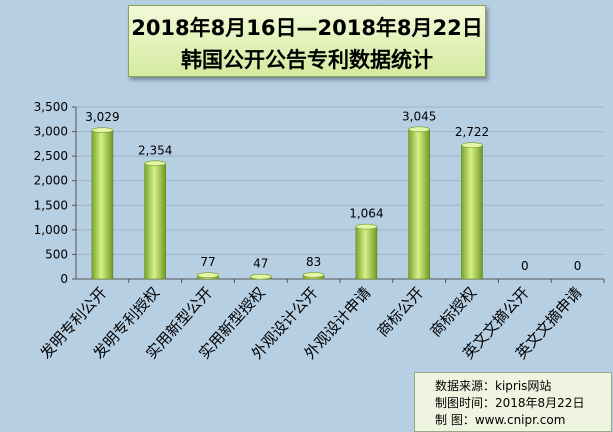  What do you see at coordinates (207, 262) in the screenshot?
I see `data-label: 77` at bounding box center [207, 262].